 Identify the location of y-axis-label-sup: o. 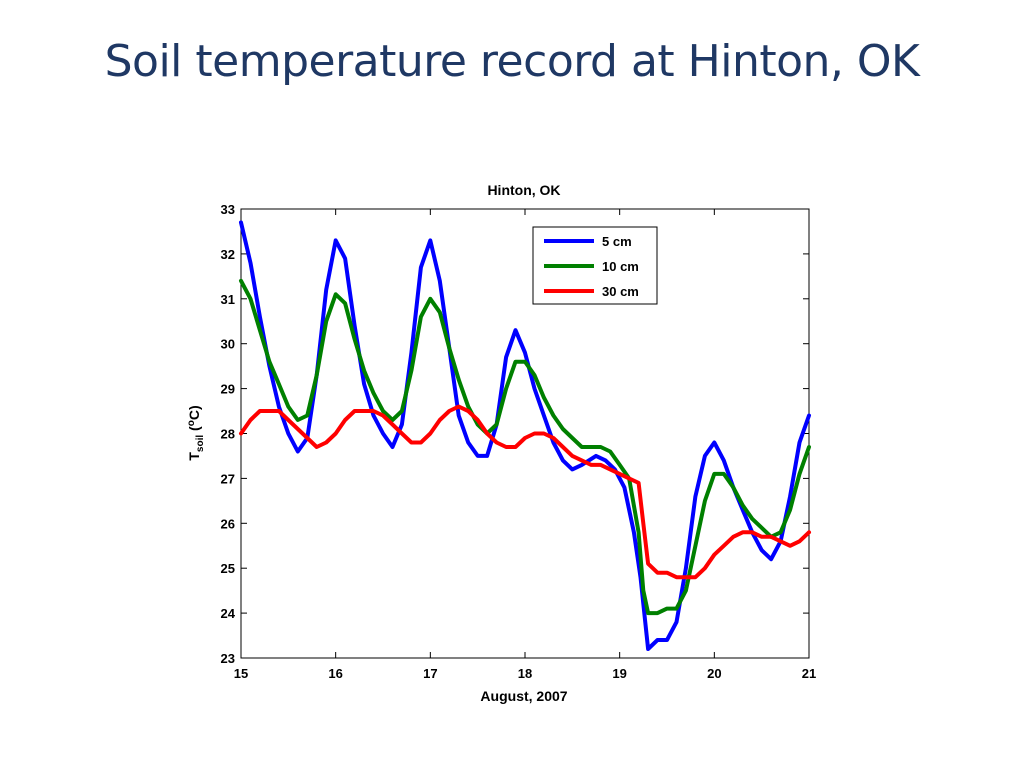
(191, 423).